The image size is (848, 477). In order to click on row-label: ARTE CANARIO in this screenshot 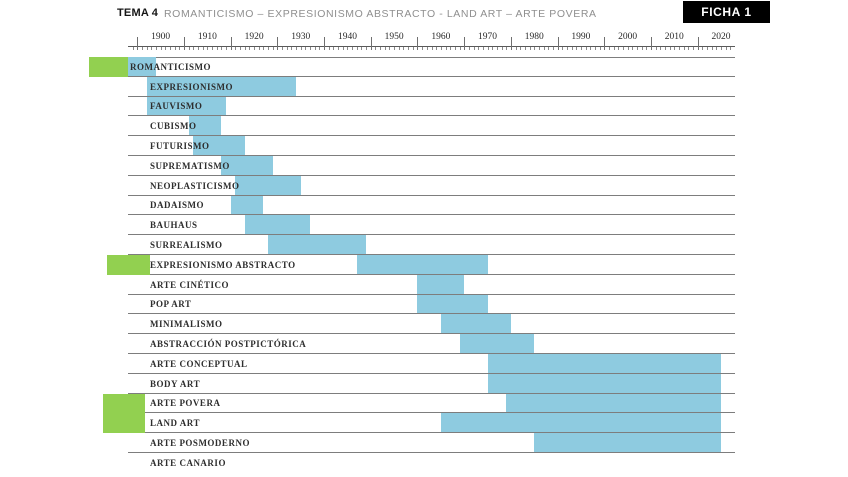, I will do `click(188, 462)`.